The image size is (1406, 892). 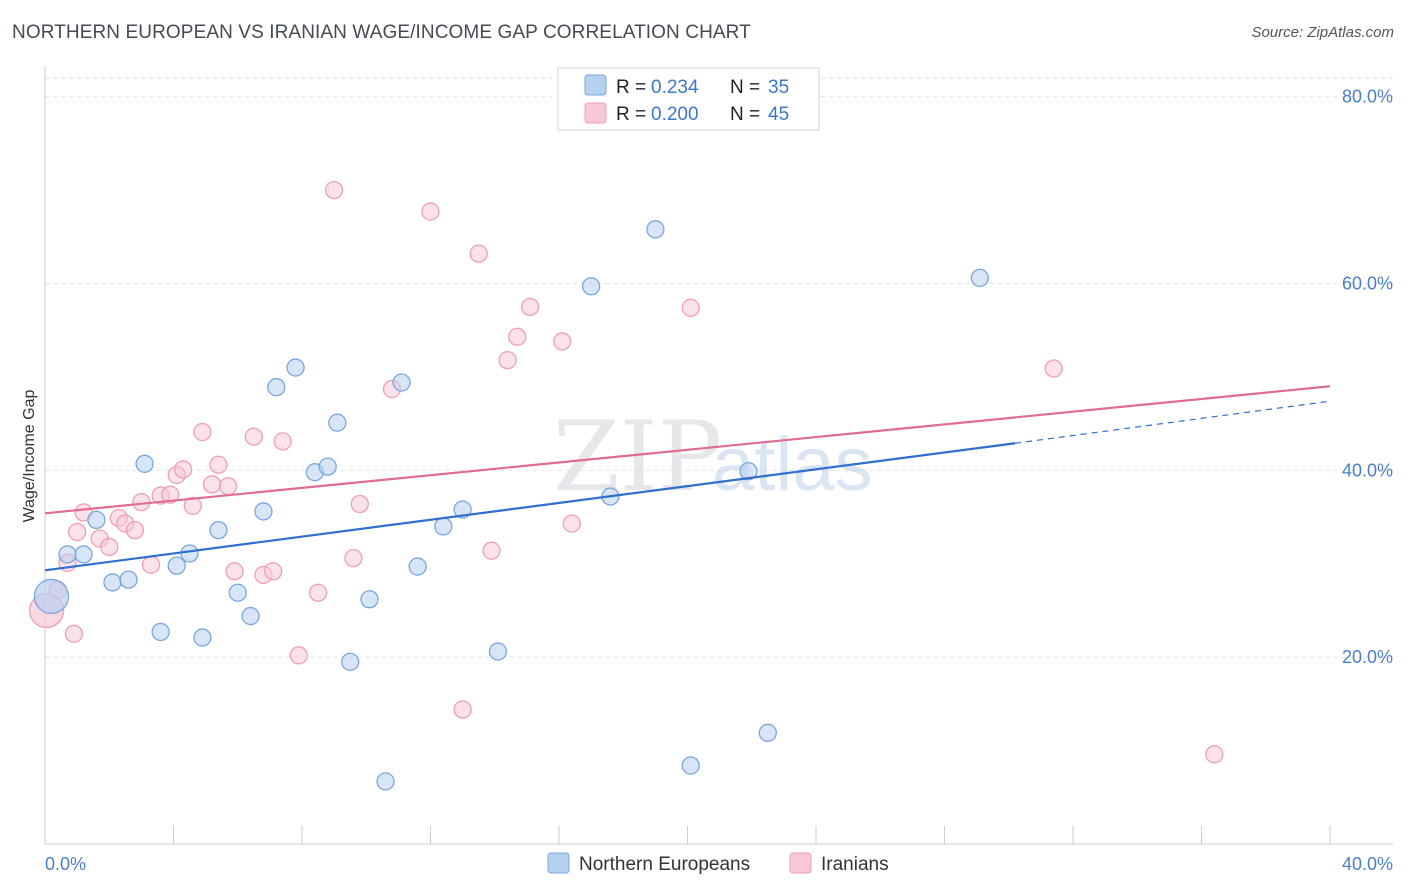 I want to click on stats-n-label-2: N =, so click(x=745, y=114).